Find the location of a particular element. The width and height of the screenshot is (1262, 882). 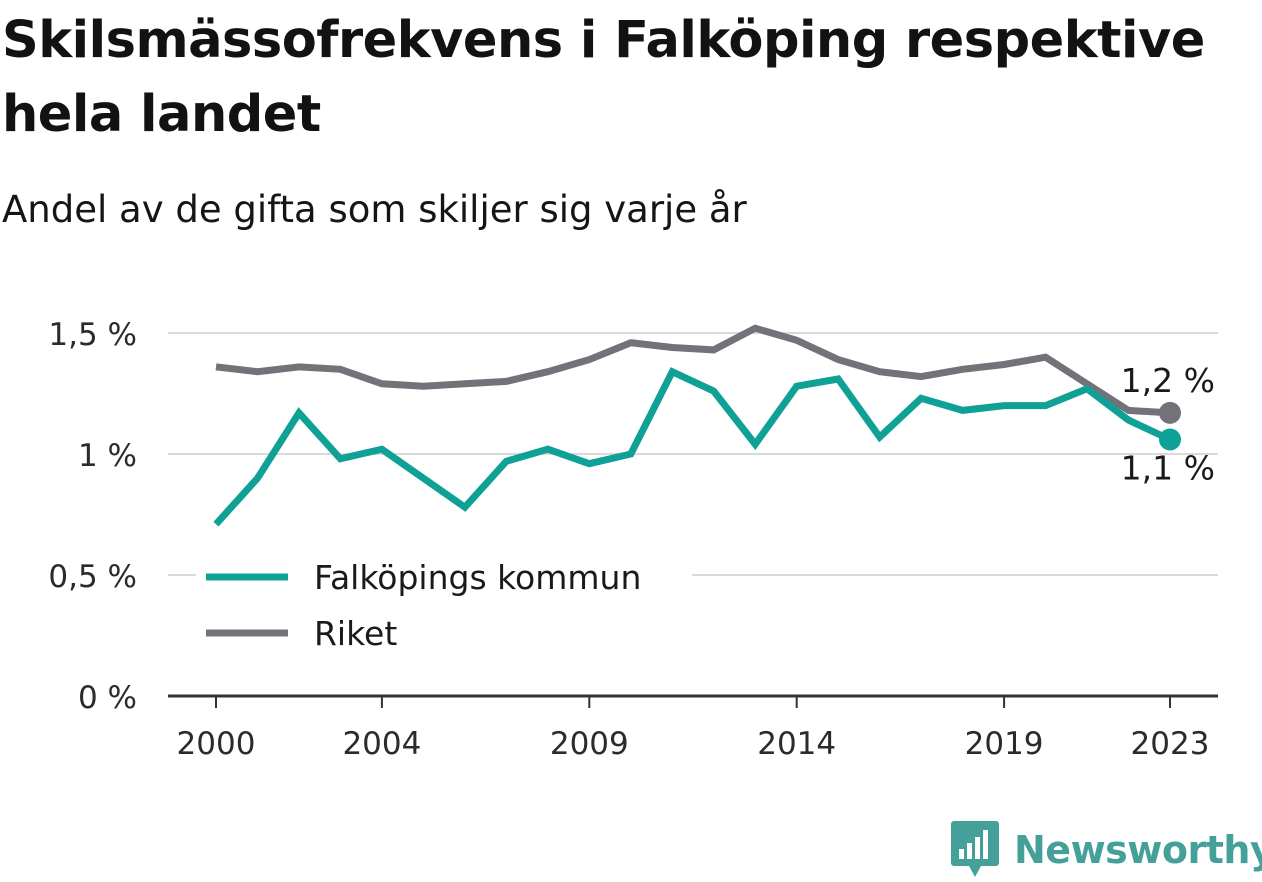

x-axis-ticks: 2000 2004 2009 2014 2019 2023 is located at coordinates (693, 728).